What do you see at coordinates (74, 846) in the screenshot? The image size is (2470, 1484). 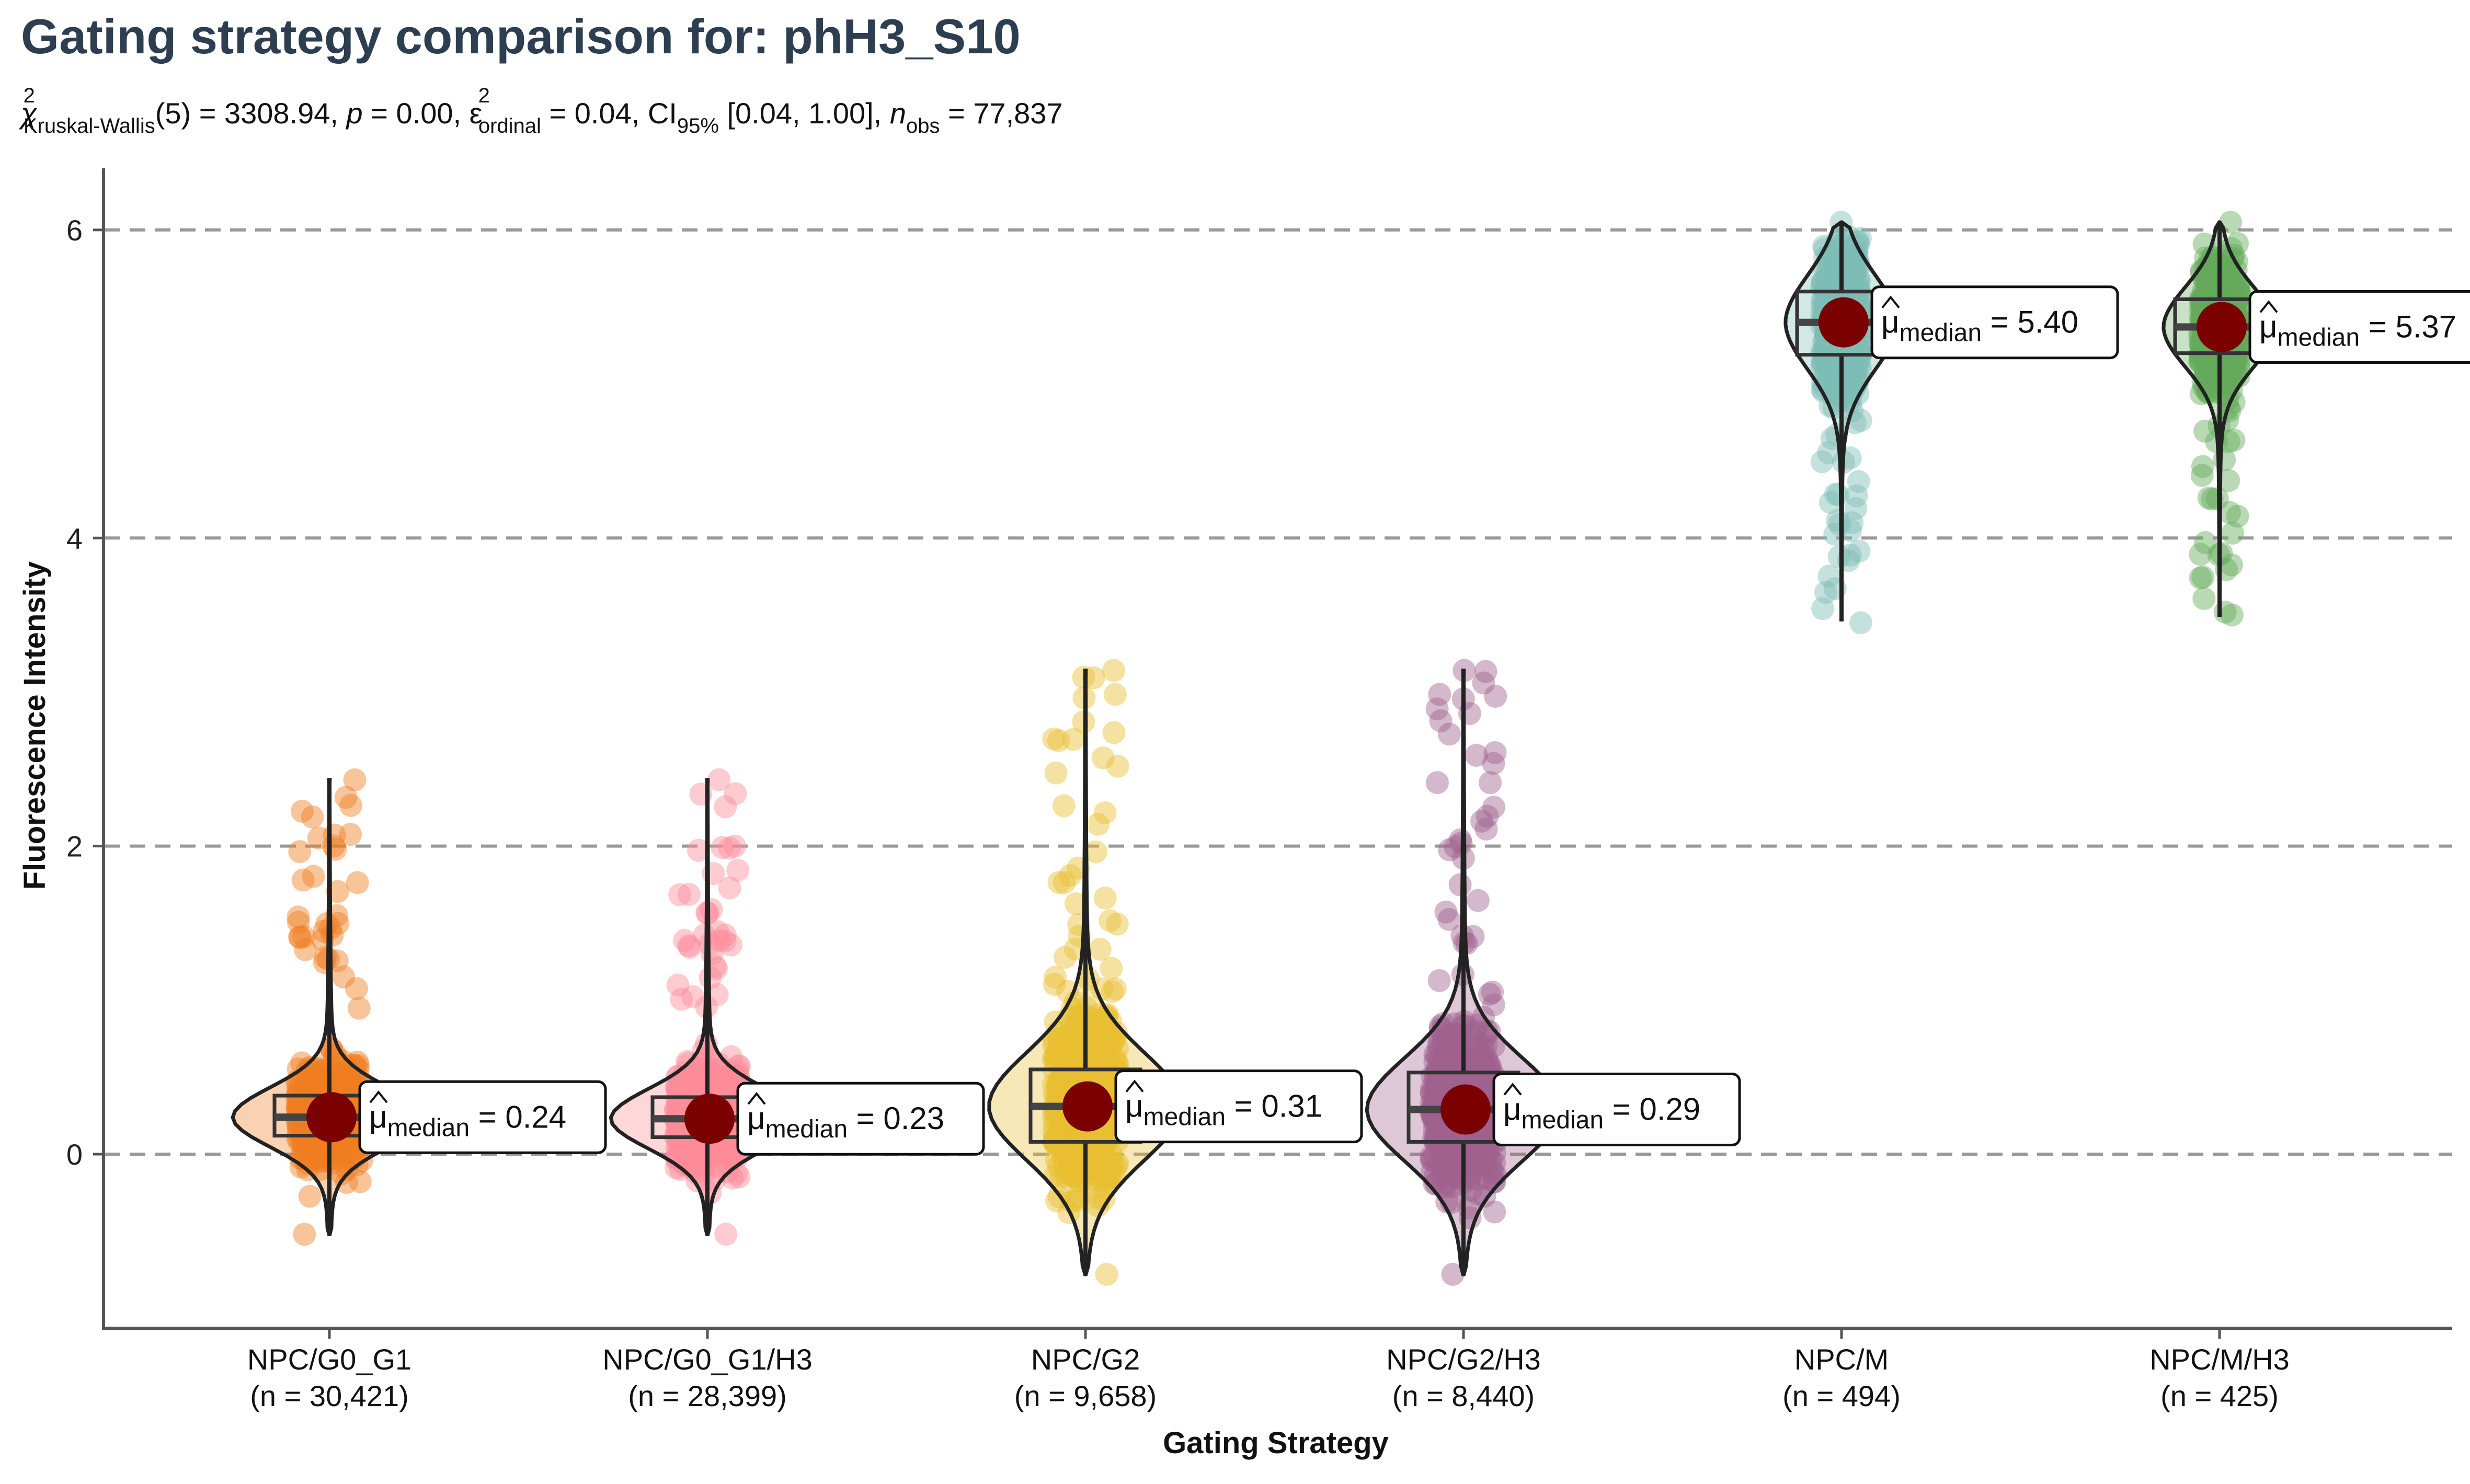 I see `y-tick-label: 2` at bounding box center [74, 846].